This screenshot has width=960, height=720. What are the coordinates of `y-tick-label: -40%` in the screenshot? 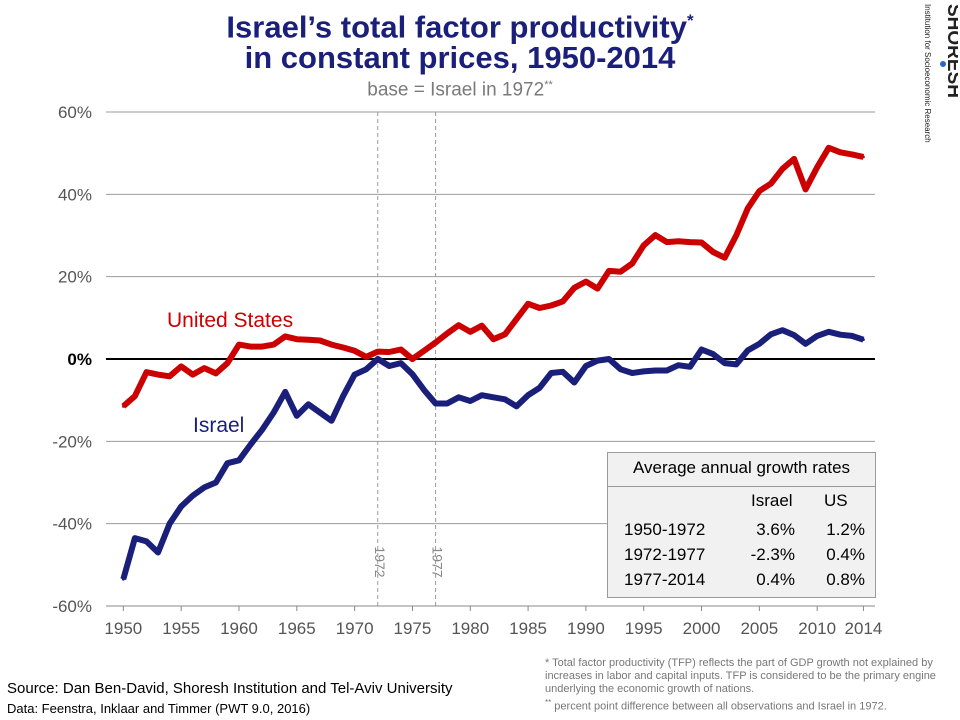 It's located at (72, 524).